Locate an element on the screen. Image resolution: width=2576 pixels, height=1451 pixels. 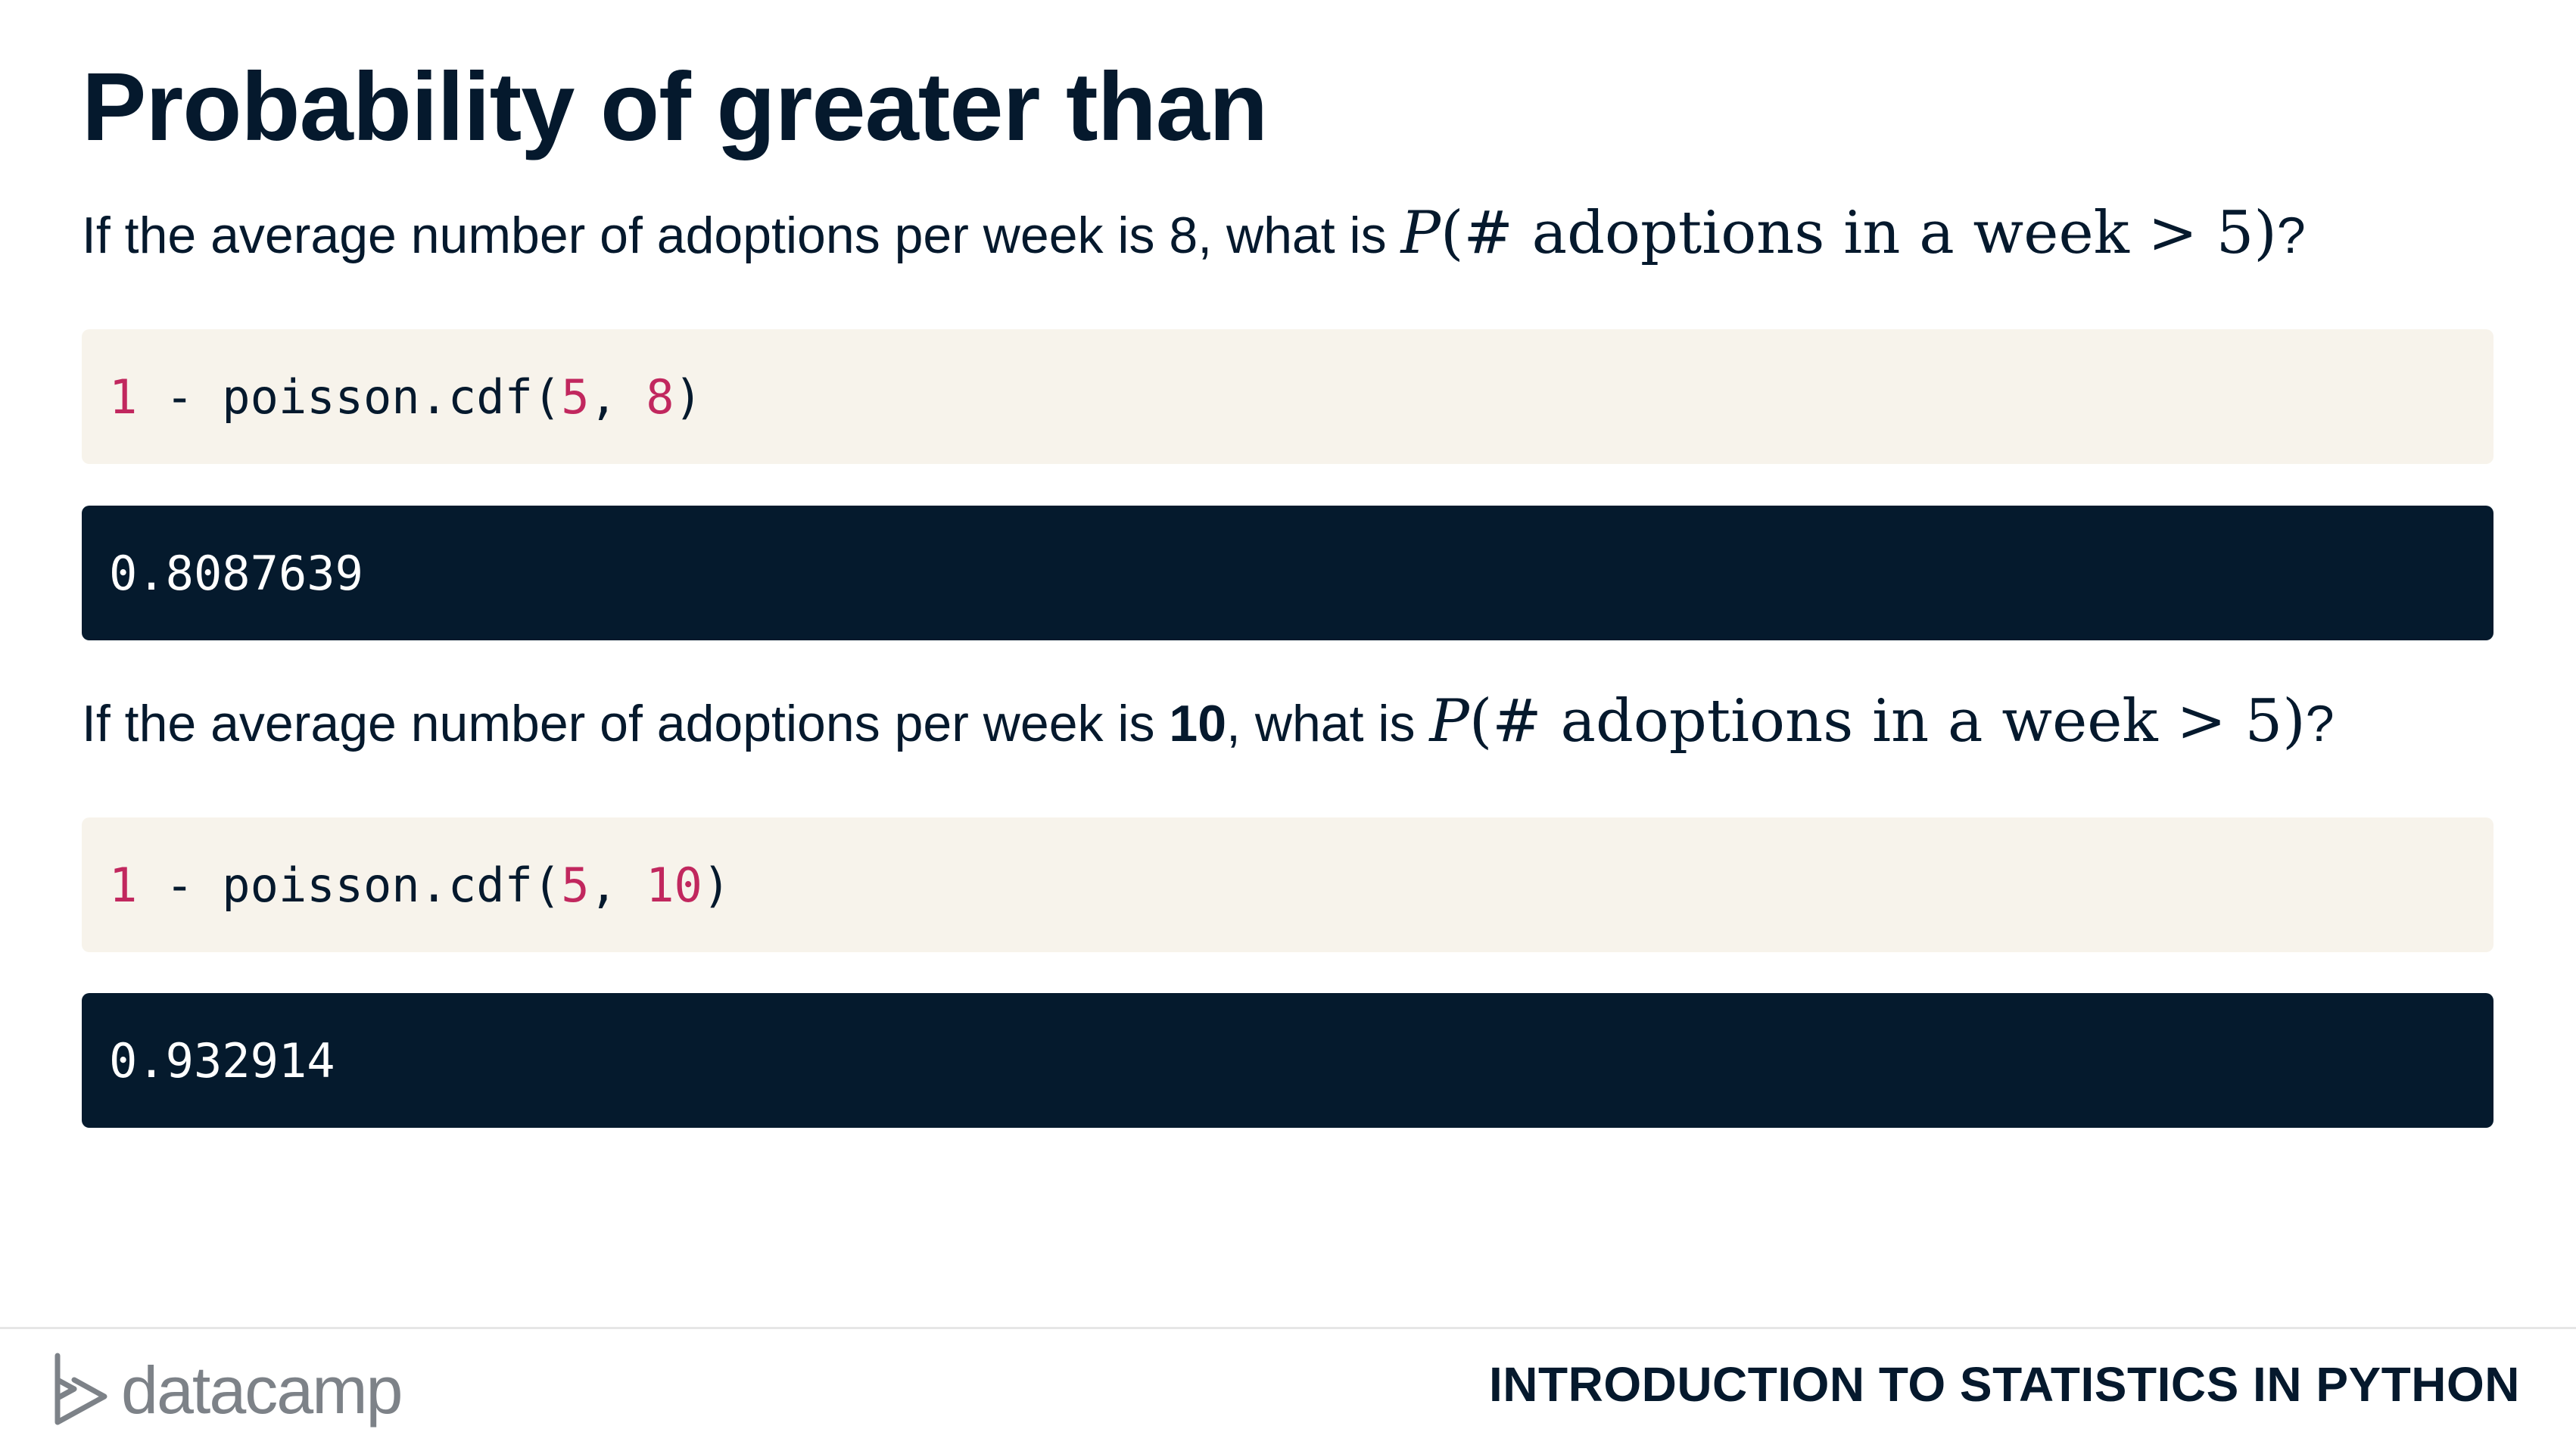
code-1-call: - poisson.cdf( is located at coordinates (349, 397).